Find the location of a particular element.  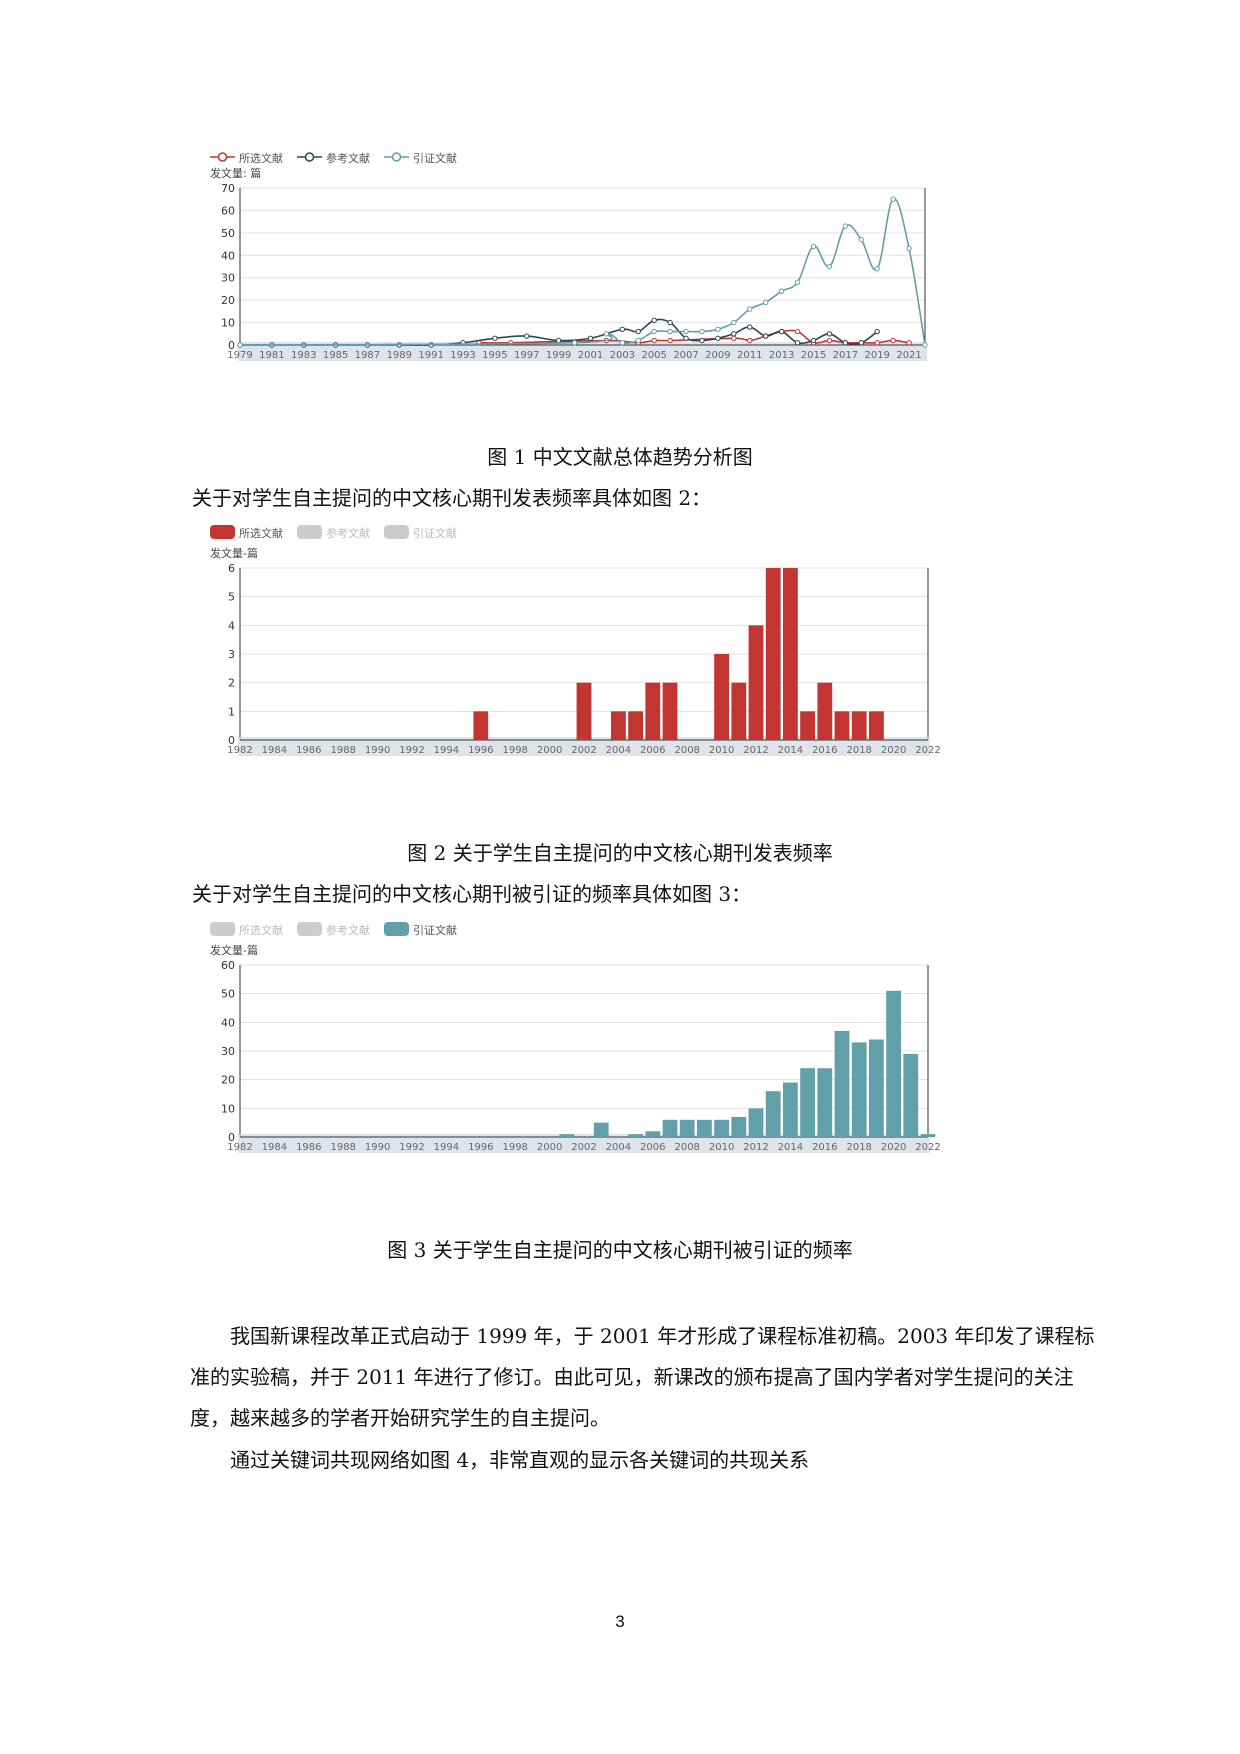

page-number: 3 is located at coordinates (620, 1621).